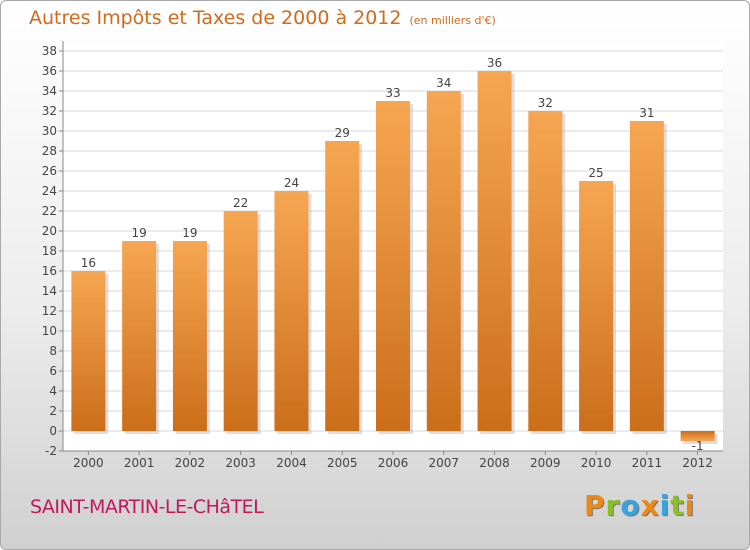 The height and width of the screenshot is (550, 750). What do you see at coordinates (240, 463) in the screenshot?
I see `x-tick-label: 2003` at bounding box center [240, 463].